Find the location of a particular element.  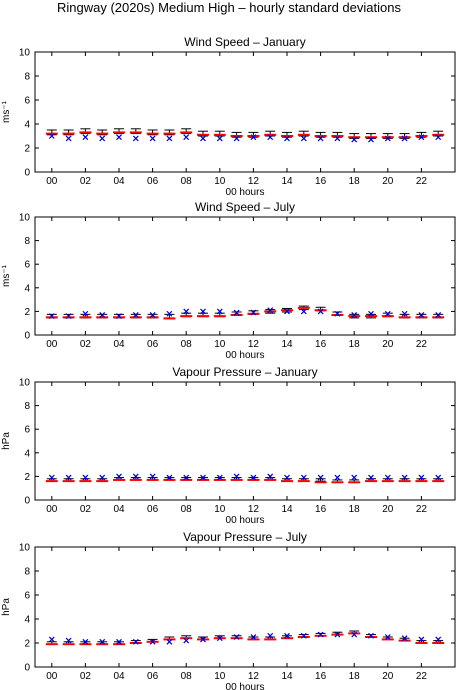

x-tick-label: 14 is located at coordinates (287, 344).